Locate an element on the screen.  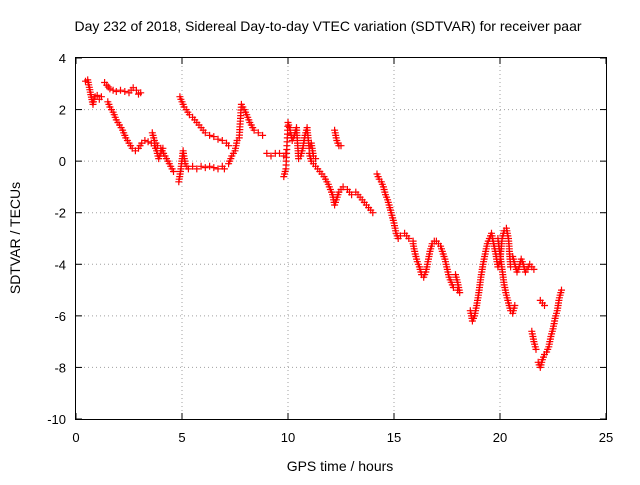
y-tick-label: -10 is located at coordinates (56, 419).